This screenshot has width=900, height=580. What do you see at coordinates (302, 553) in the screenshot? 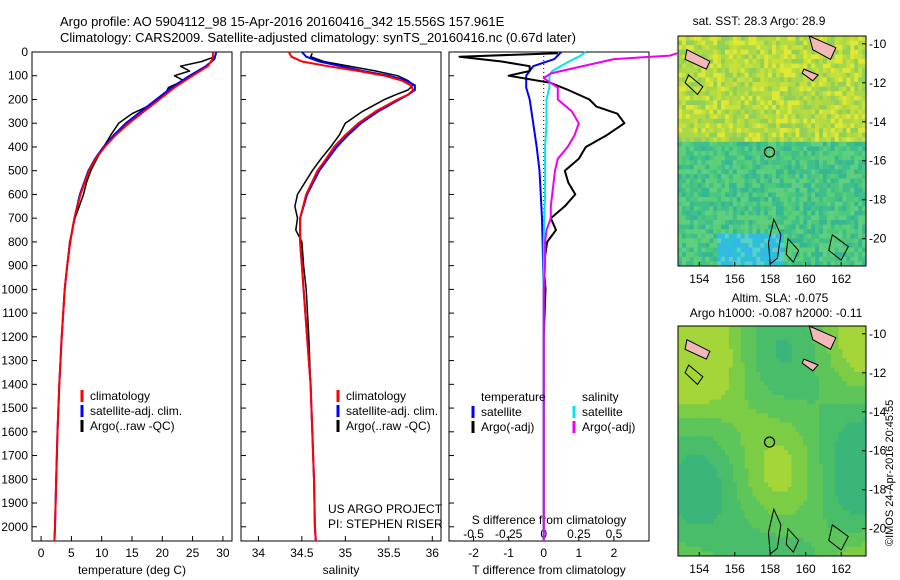
I see `x-tick-label: 34.5` at bounding box center [302, 553].